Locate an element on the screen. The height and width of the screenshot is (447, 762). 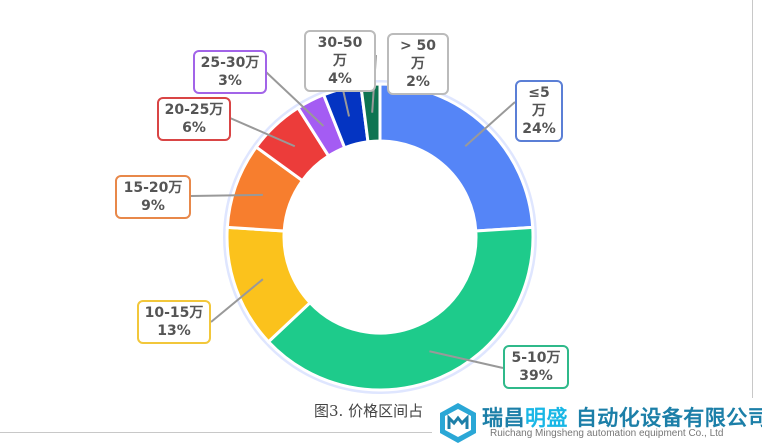
data-label: 15-20万 9% is located at coordinates (153, 197).